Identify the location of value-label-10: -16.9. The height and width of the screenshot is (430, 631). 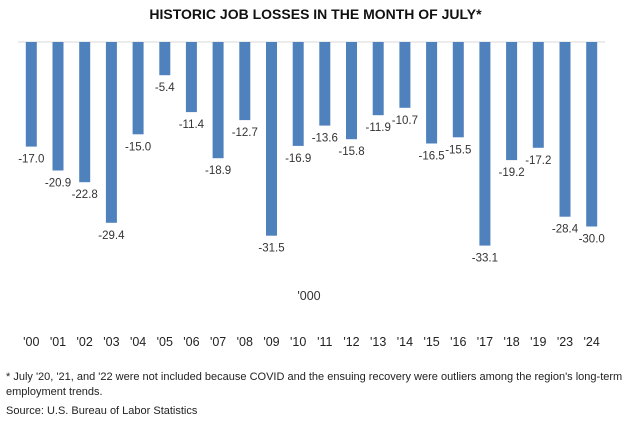
(298, 159).